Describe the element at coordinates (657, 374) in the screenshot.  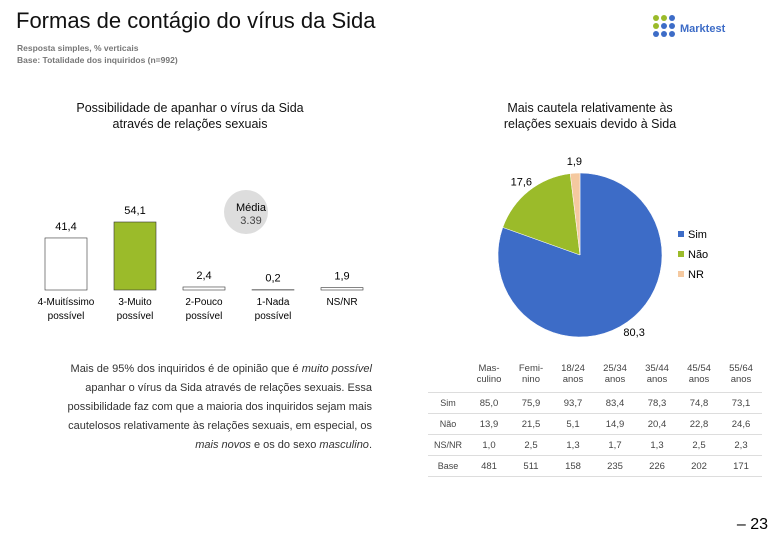
I see `header-cell: 35/44 anos` at that location.